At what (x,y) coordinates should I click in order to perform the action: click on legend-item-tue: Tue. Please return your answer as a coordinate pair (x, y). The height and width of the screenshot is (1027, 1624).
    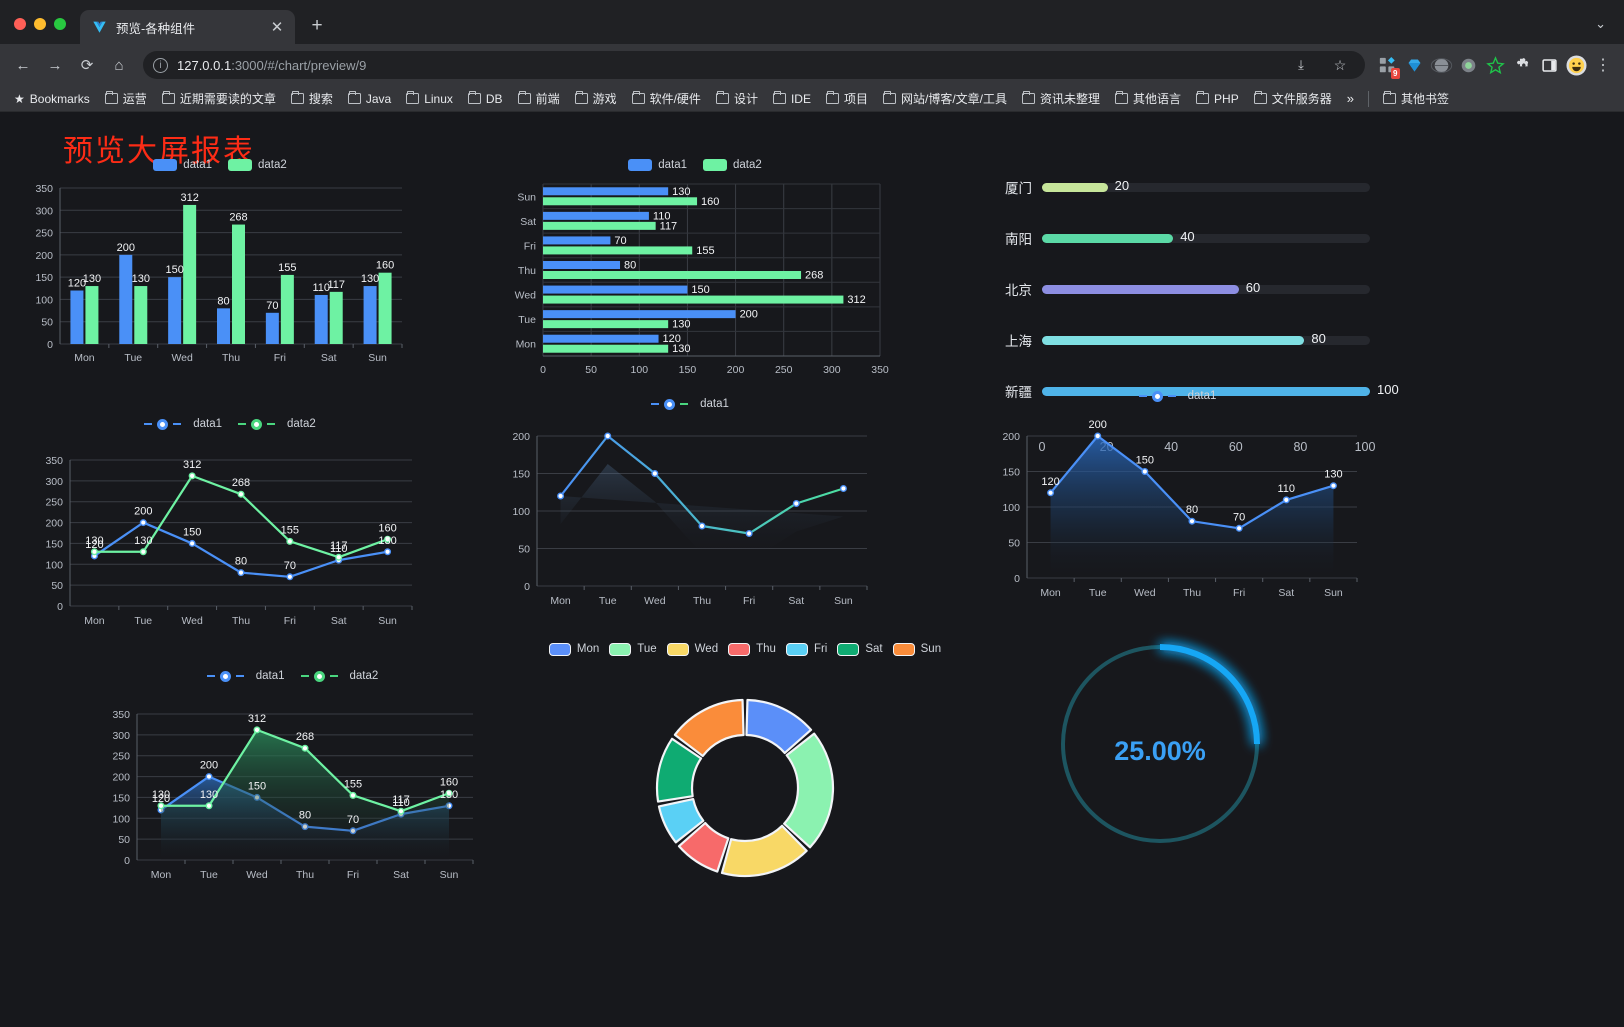
    Looking at the image, I should click on (633, 649).